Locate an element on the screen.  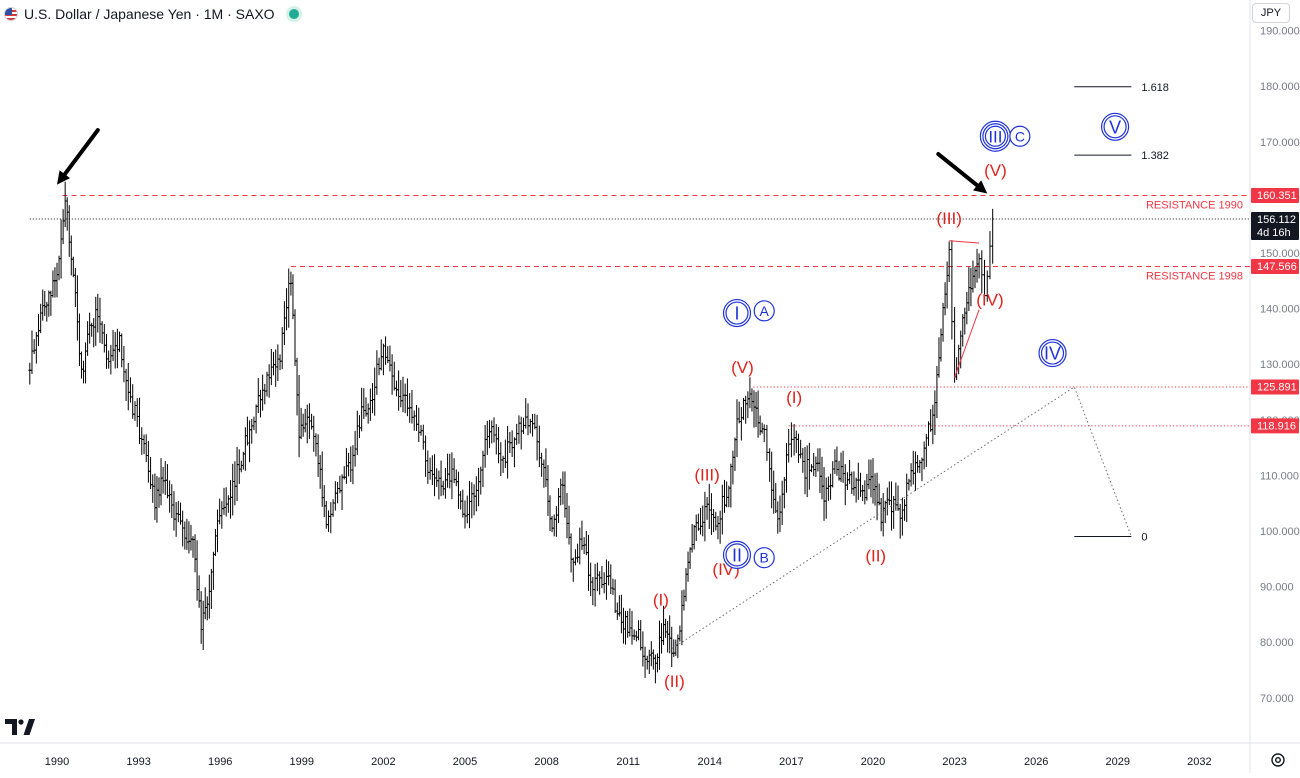
price-tick-label: 90.000 is located at coordinates (1277, 588).